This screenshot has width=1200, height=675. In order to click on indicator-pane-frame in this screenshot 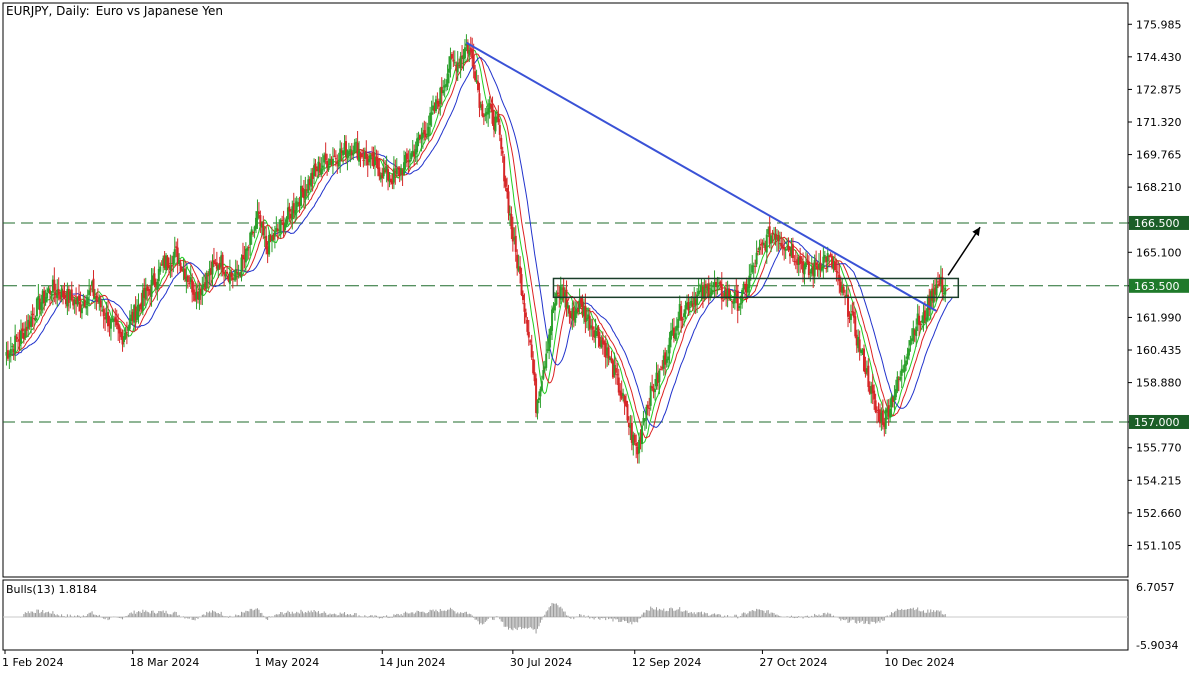, I will do `click(565, 615)`.